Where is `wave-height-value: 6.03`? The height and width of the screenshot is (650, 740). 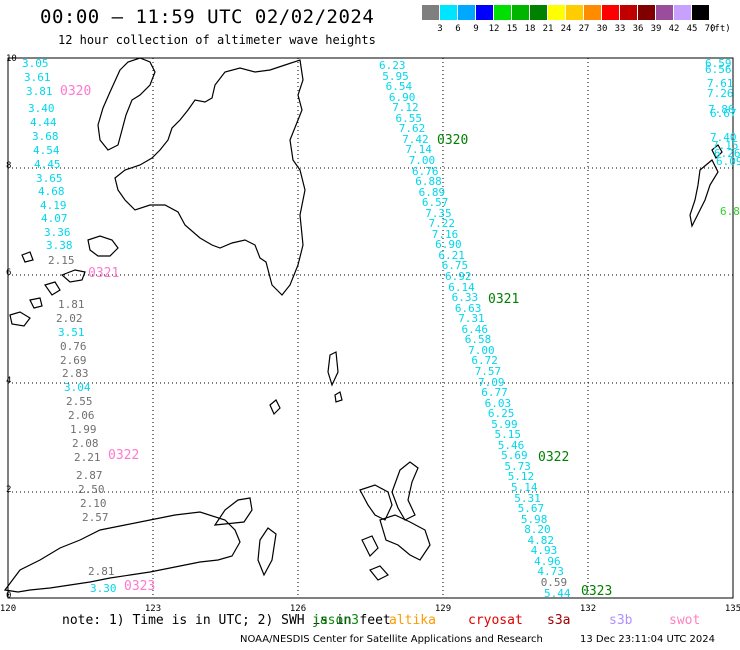
wave-height-value: 6.03 is located at coordinates (498, 403).